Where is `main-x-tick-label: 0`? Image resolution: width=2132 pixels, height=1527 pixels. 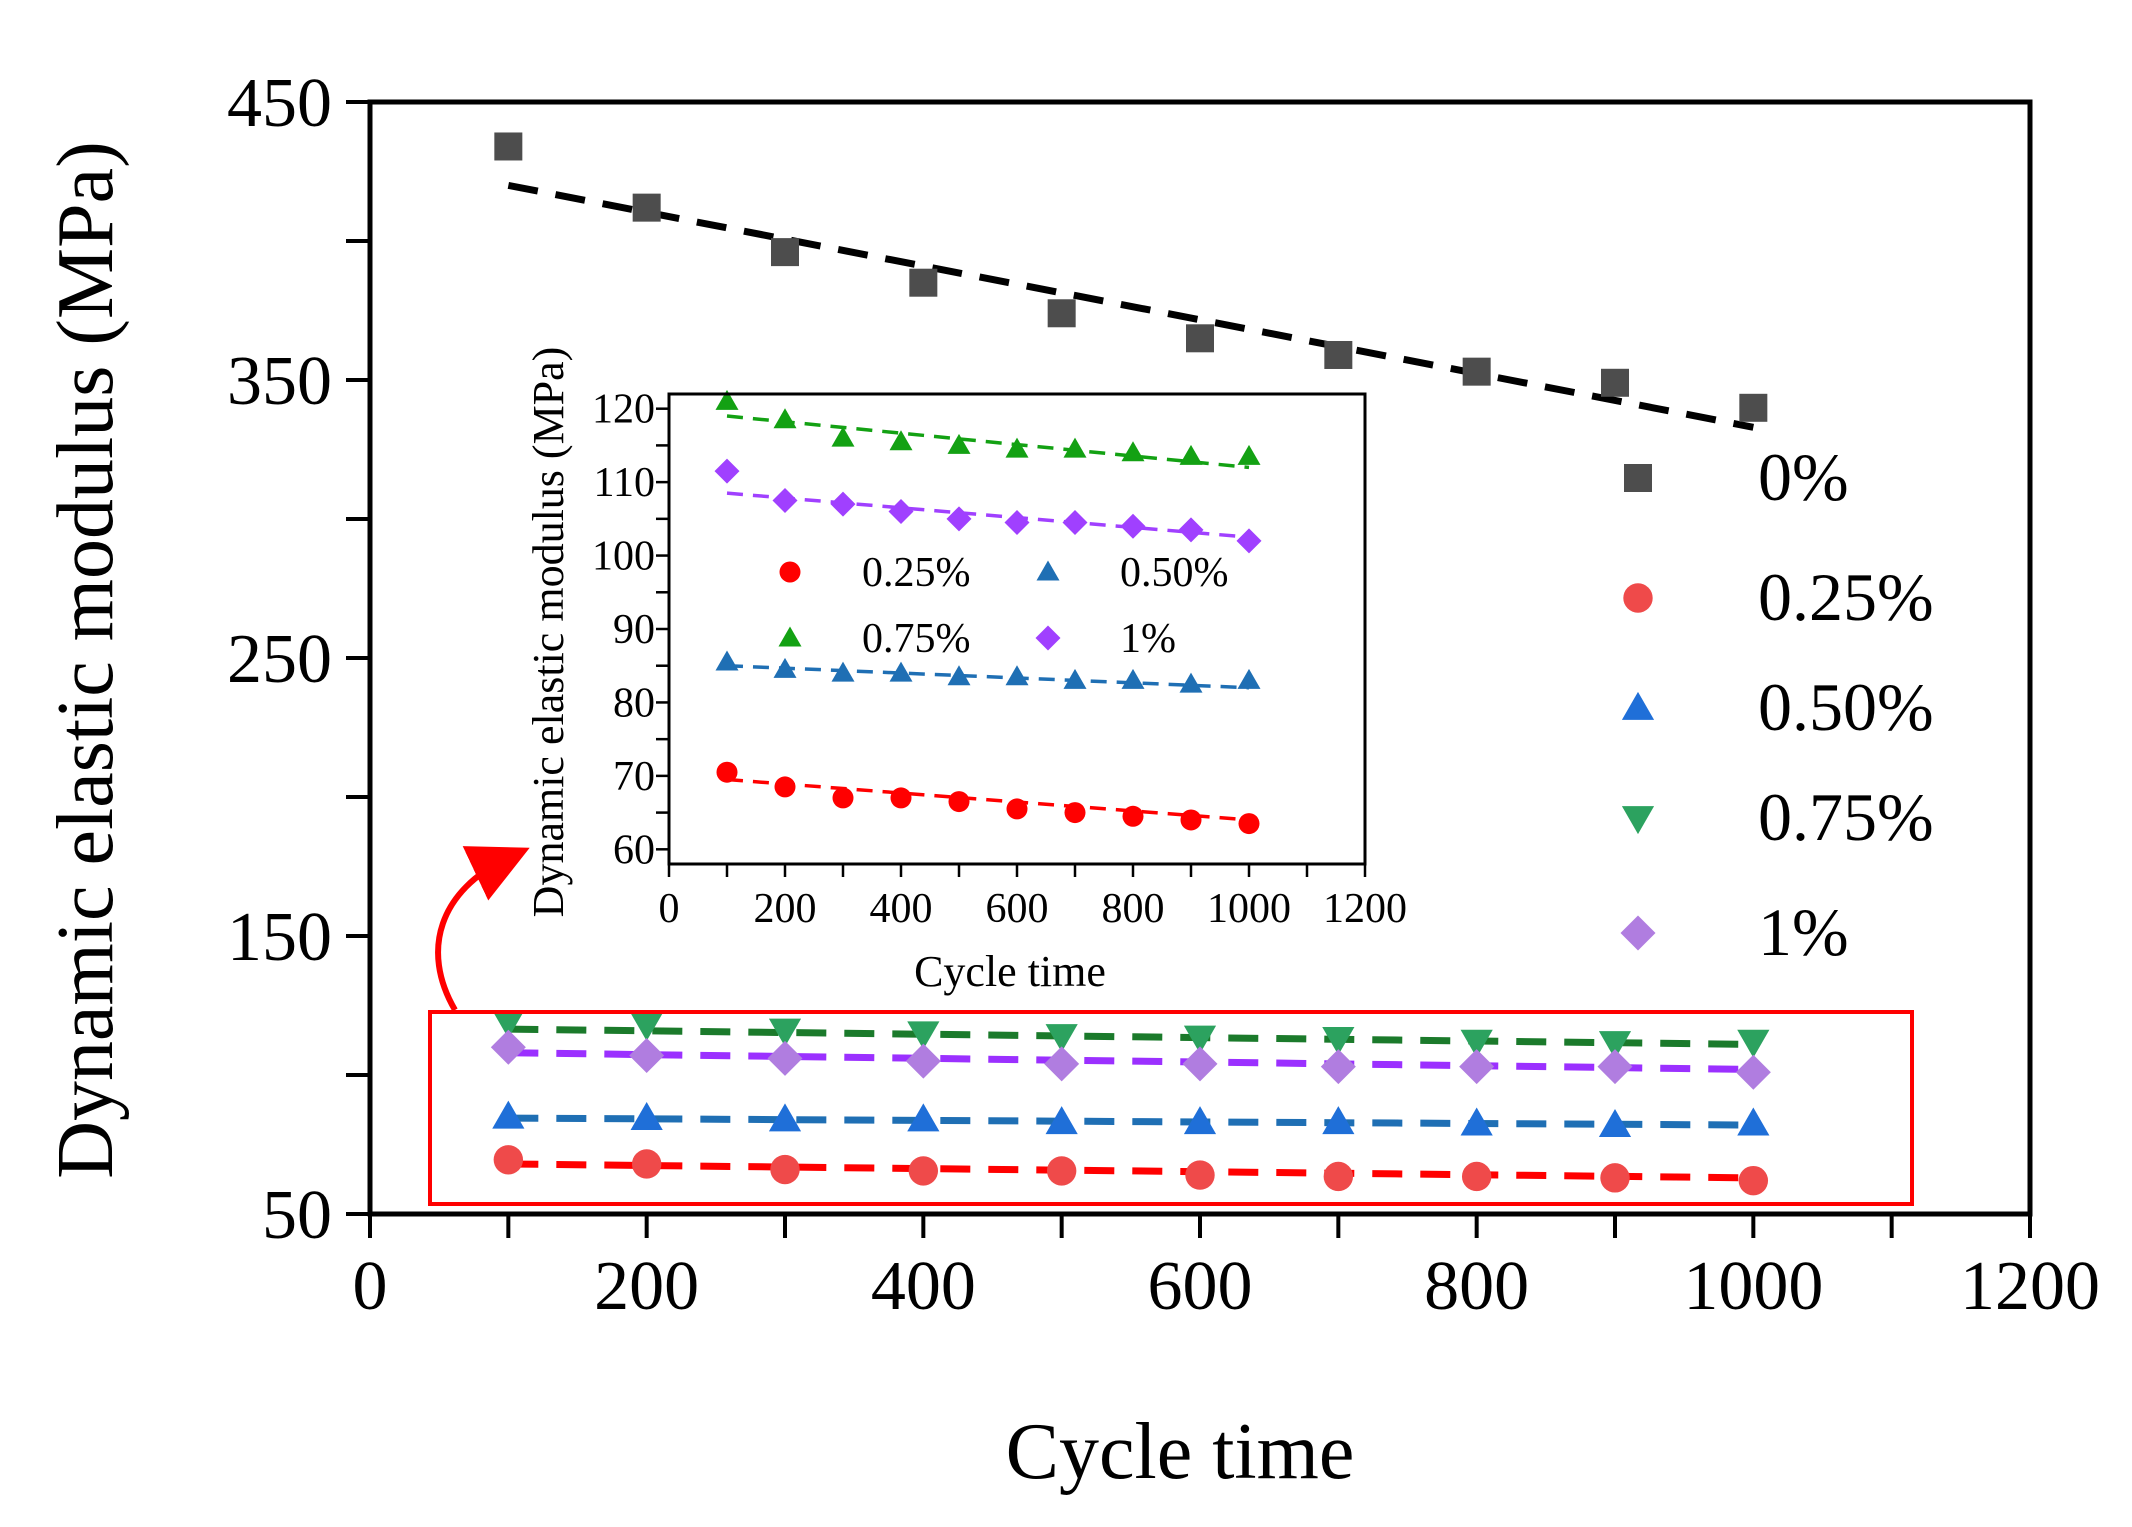 main-x-tick-label: 0 is located at coordinates (370, 1286).